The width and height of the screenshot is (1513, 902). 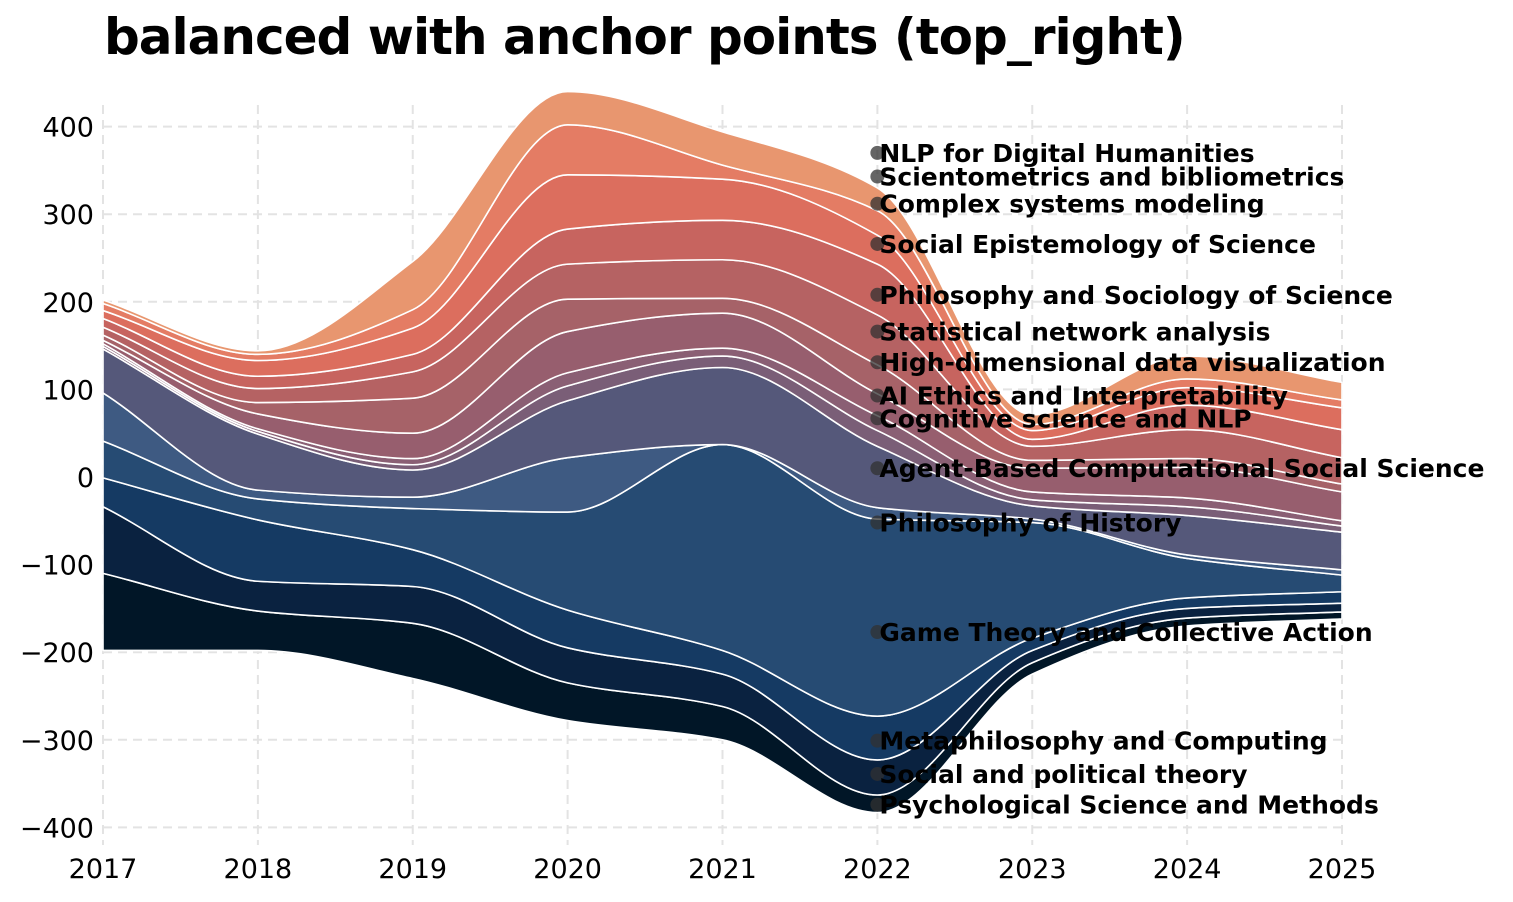 I want to click on anchor-marker-ai-ethics-and-interpretability, so click(x=877, y=395).